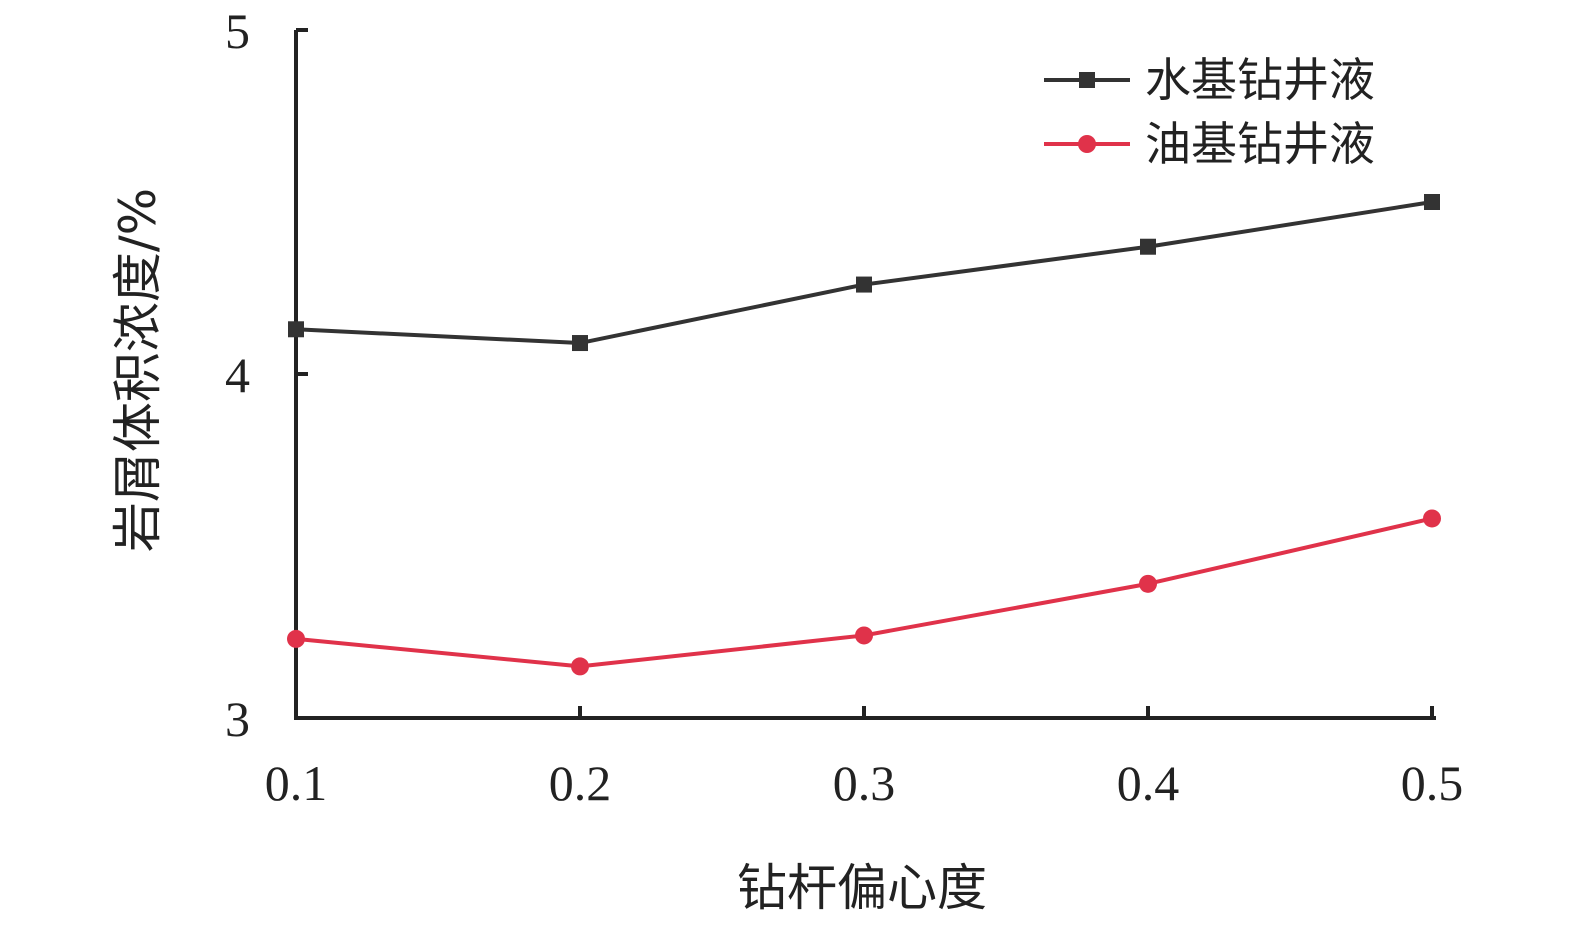 This screenshot has width=1575, height=928. Describe the element at coordinates (1432, 783) in the screenshot. I see `x-tick-label: 0.5` at that location.